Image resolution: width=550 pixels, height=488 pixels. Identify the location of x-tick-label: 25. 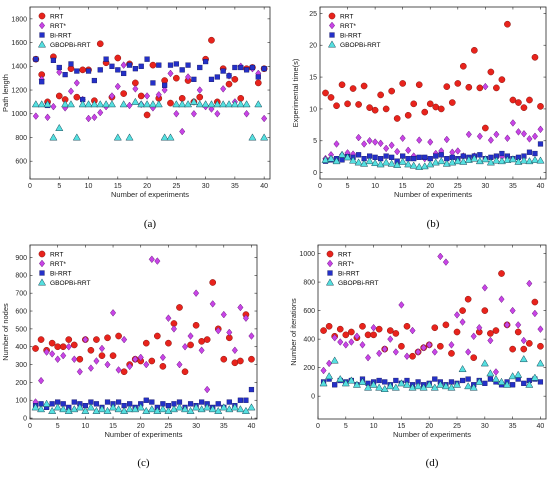
(457, 426).